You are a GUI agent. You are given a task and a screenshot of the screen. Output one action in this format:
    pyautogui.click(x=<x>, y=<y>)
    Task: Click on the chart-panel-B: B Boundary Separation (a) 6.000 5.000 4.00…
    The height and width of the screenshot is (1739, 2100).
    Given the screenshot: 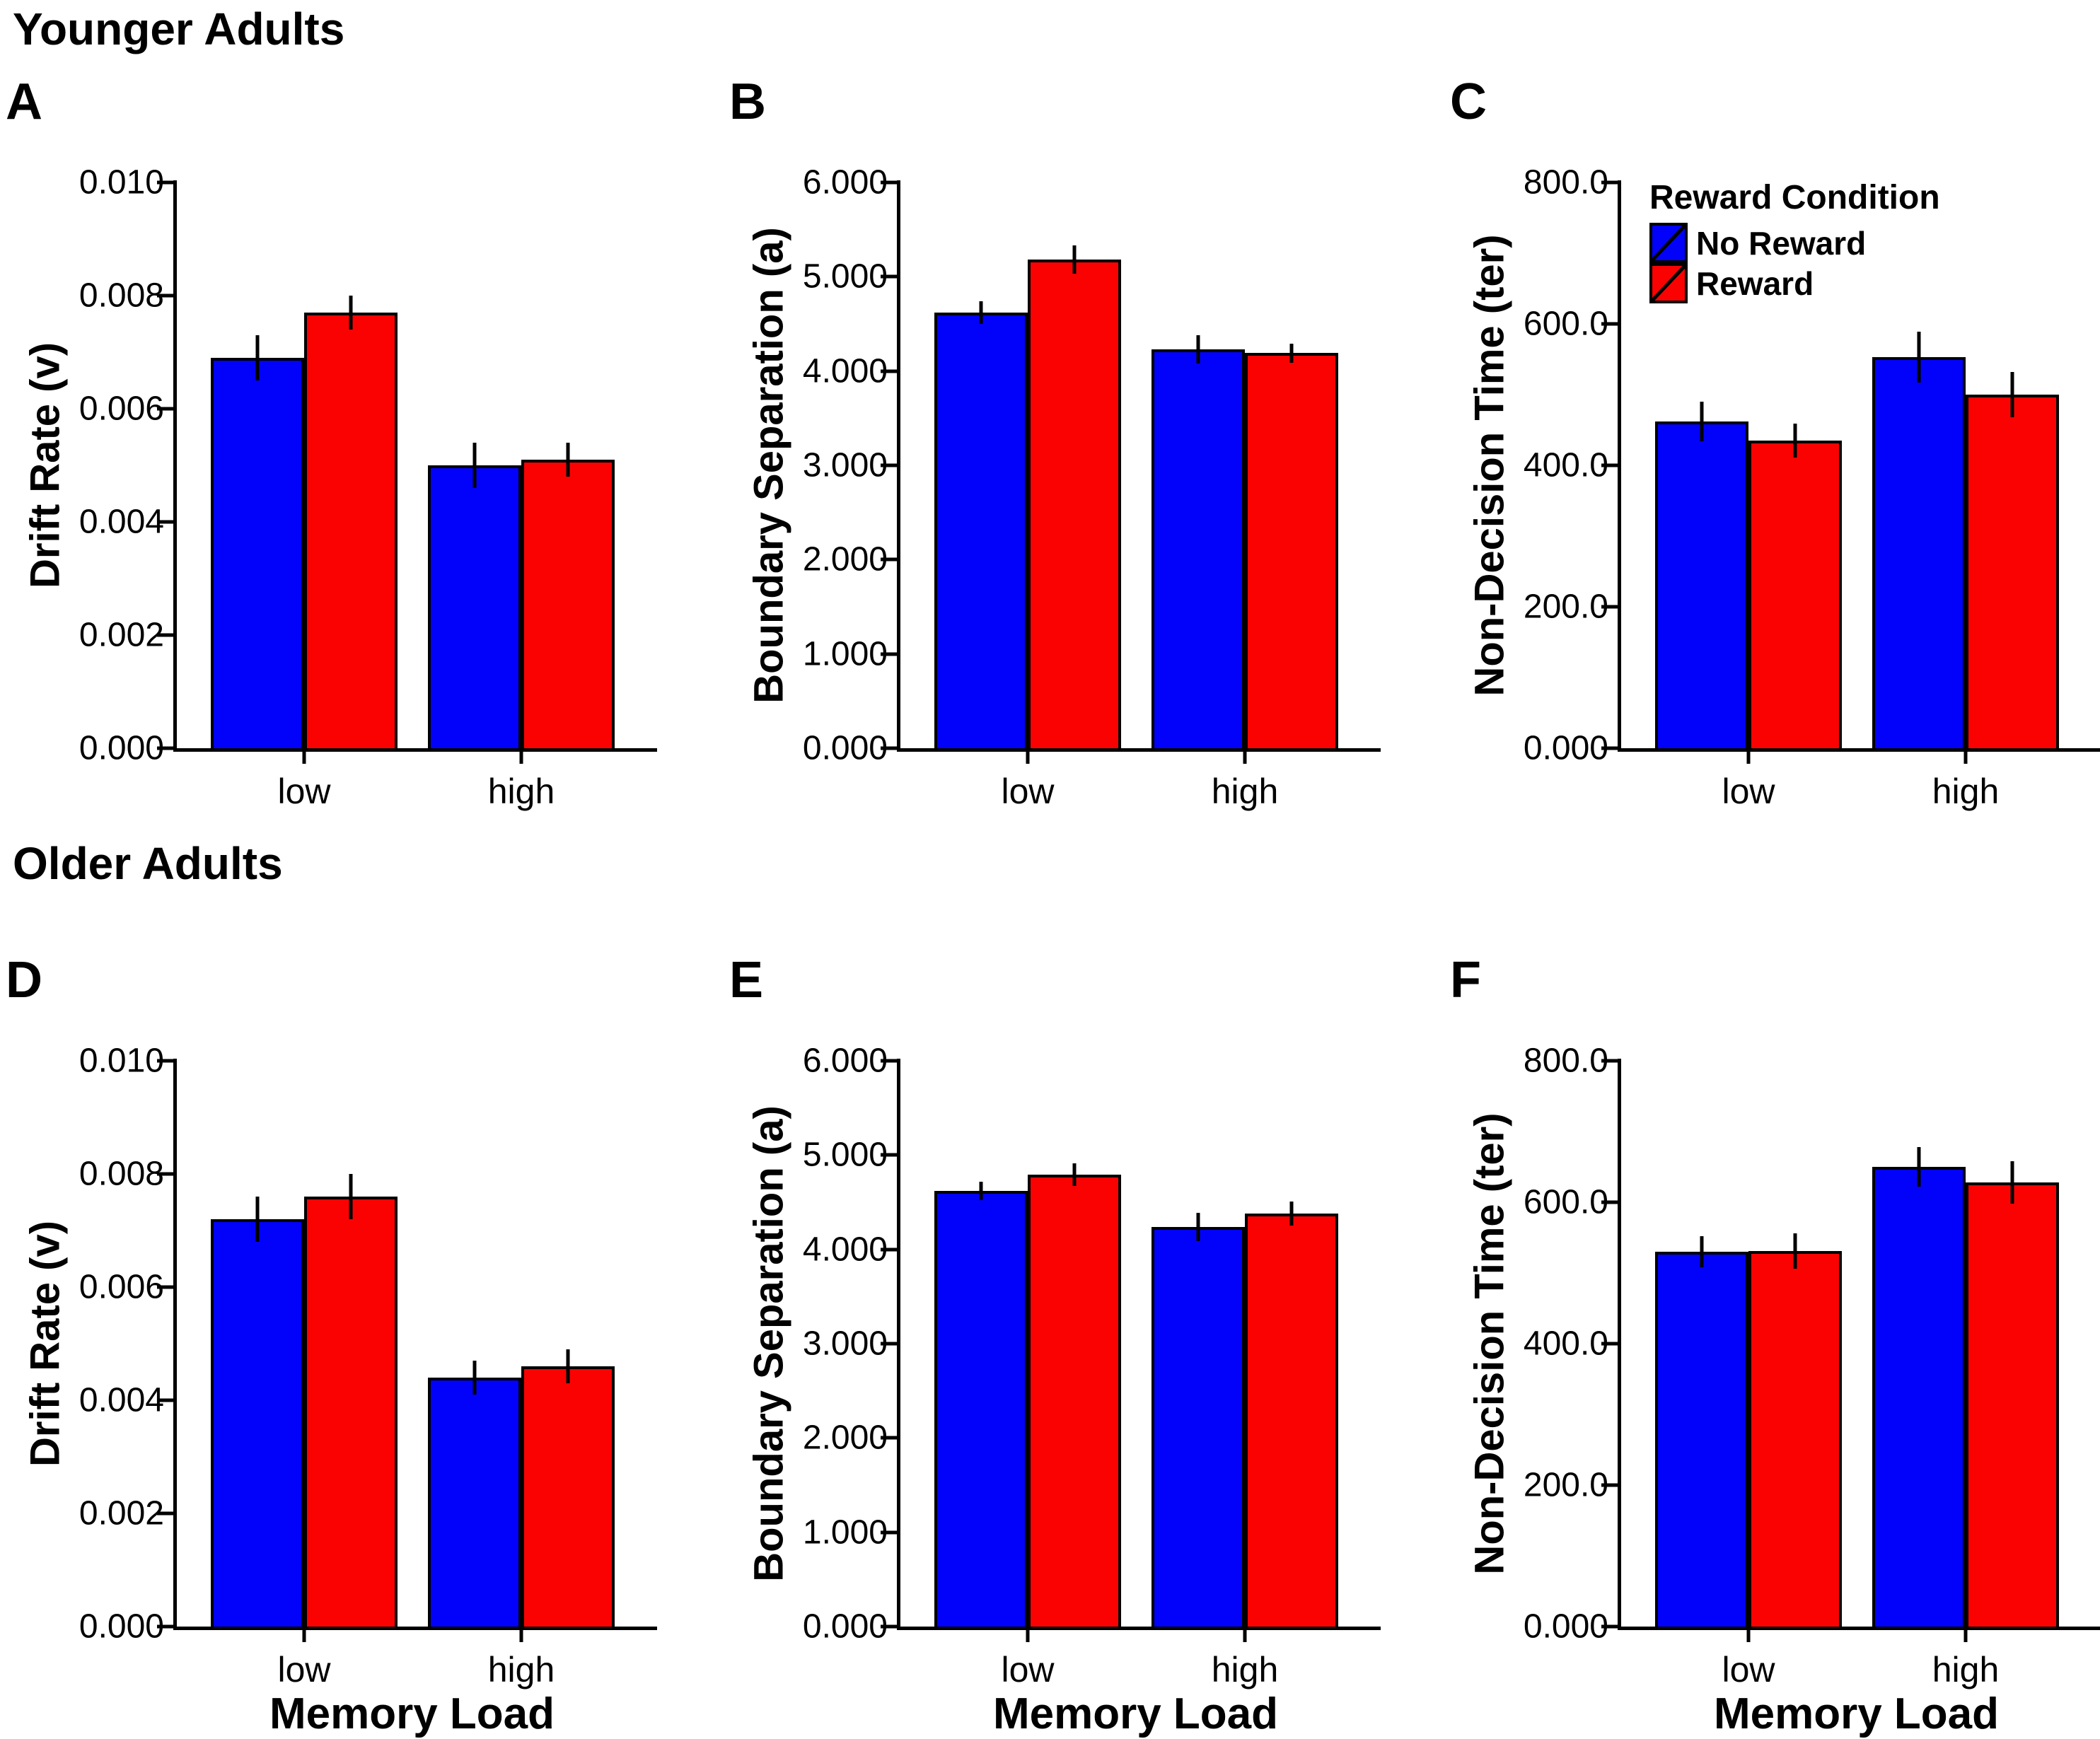 What is the action you would take?
    pyautogui.click(x=1055, y=442)
    